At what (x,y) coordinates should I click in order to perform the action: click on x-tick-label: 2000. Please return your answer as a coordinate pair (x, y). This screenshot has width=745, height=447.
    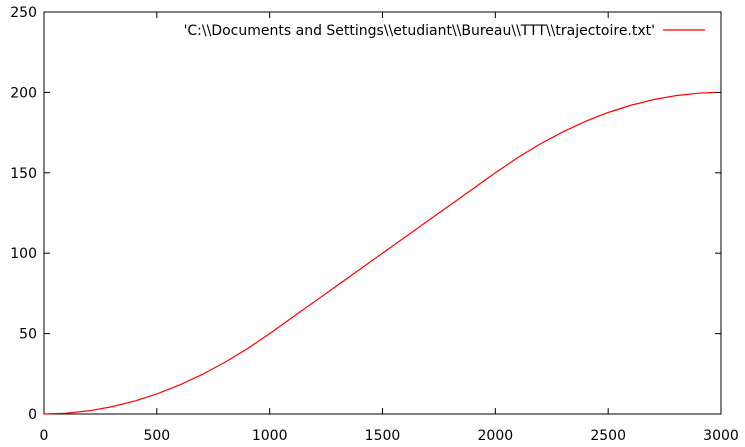
    Looking at the image, I should click on (496, 436).